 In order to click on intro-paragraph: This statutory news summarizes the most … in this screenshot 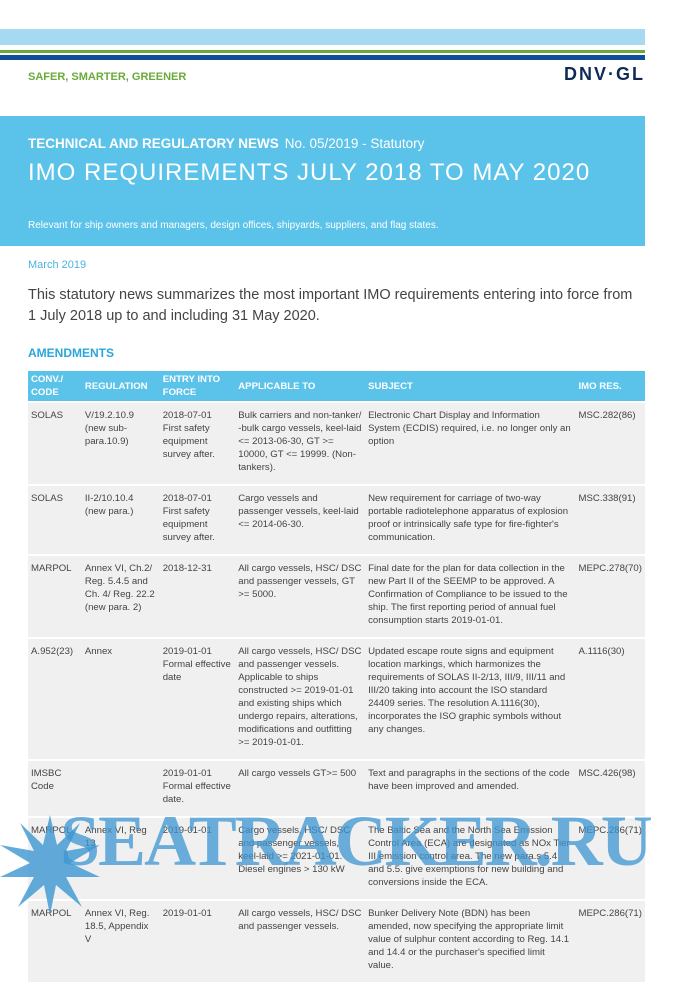, I will do `click(330, 305)`.